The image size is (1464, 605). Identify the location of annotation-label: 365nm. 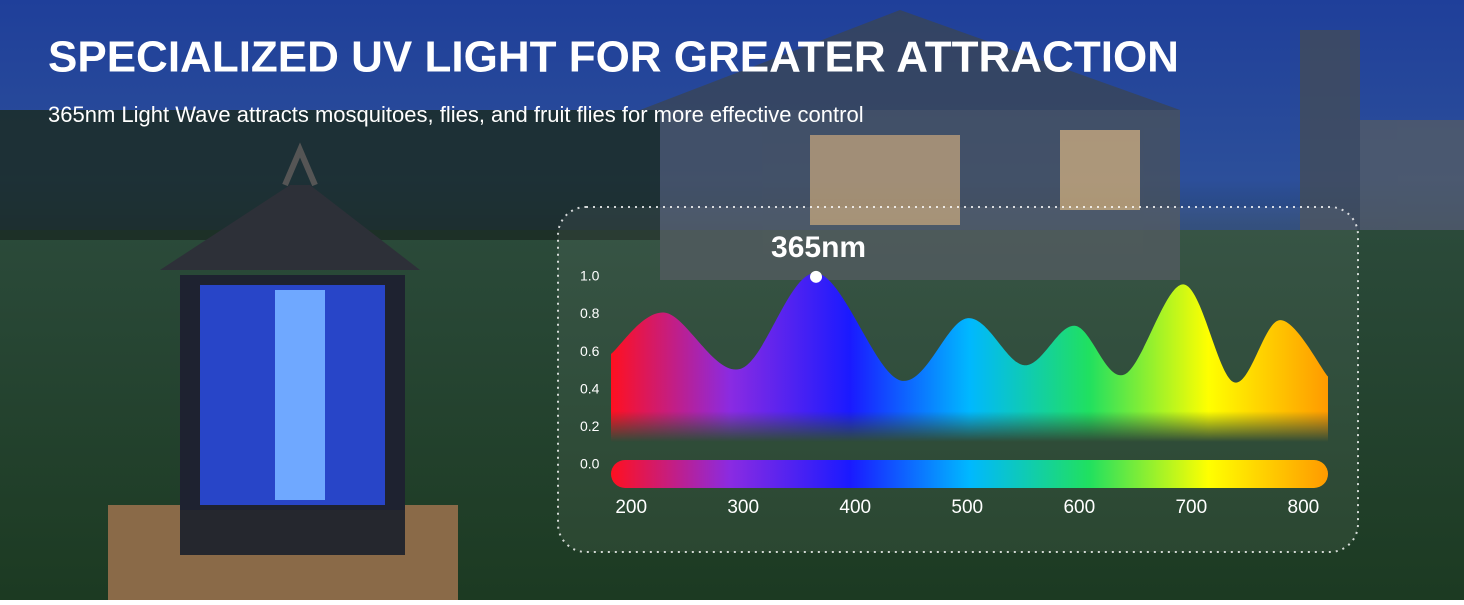
(818, 247).